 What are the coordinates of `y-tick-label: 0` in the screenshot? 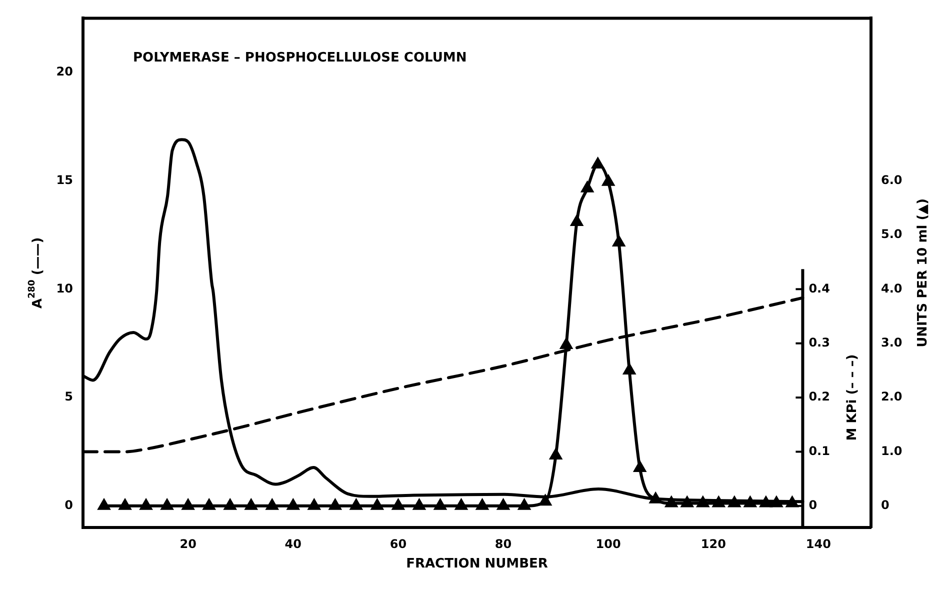 It's located at (68, 505).